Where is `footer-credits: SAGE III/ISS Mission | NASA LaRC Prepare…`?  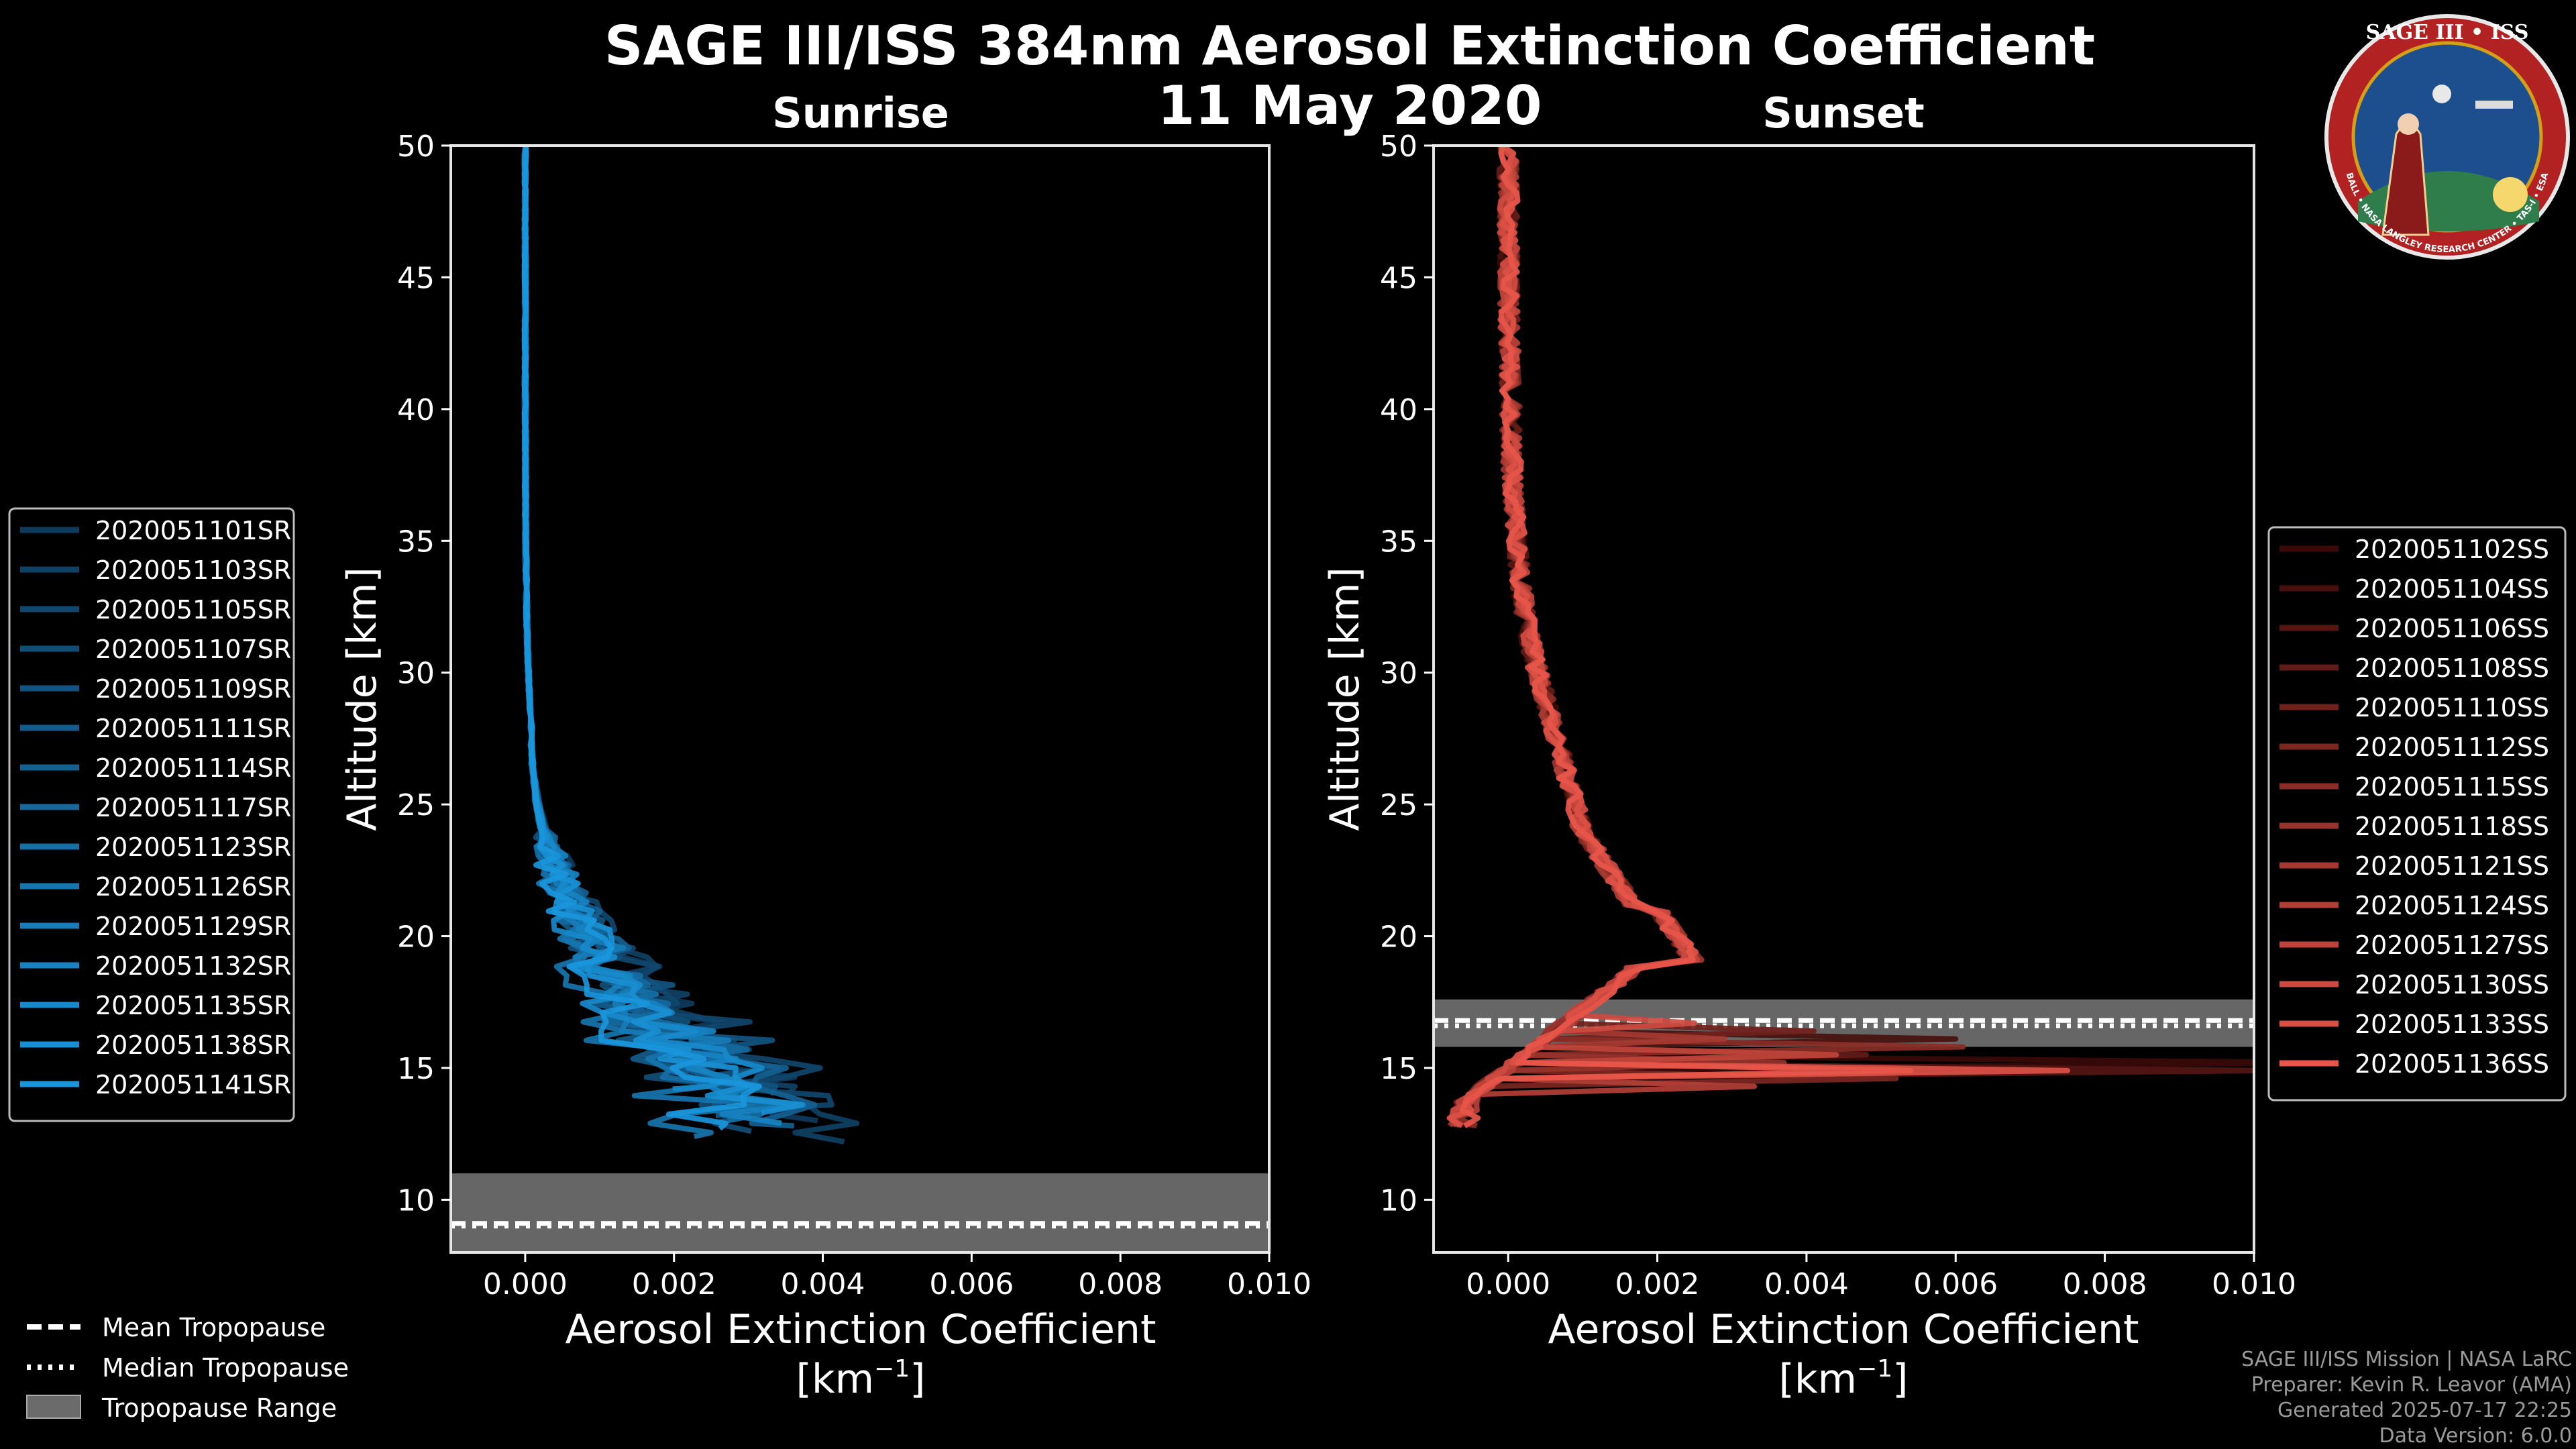
footer-credits: SAGE III/ISS Mission | NASA LaRC Prepare… is located at coordinates (2406, 1398).